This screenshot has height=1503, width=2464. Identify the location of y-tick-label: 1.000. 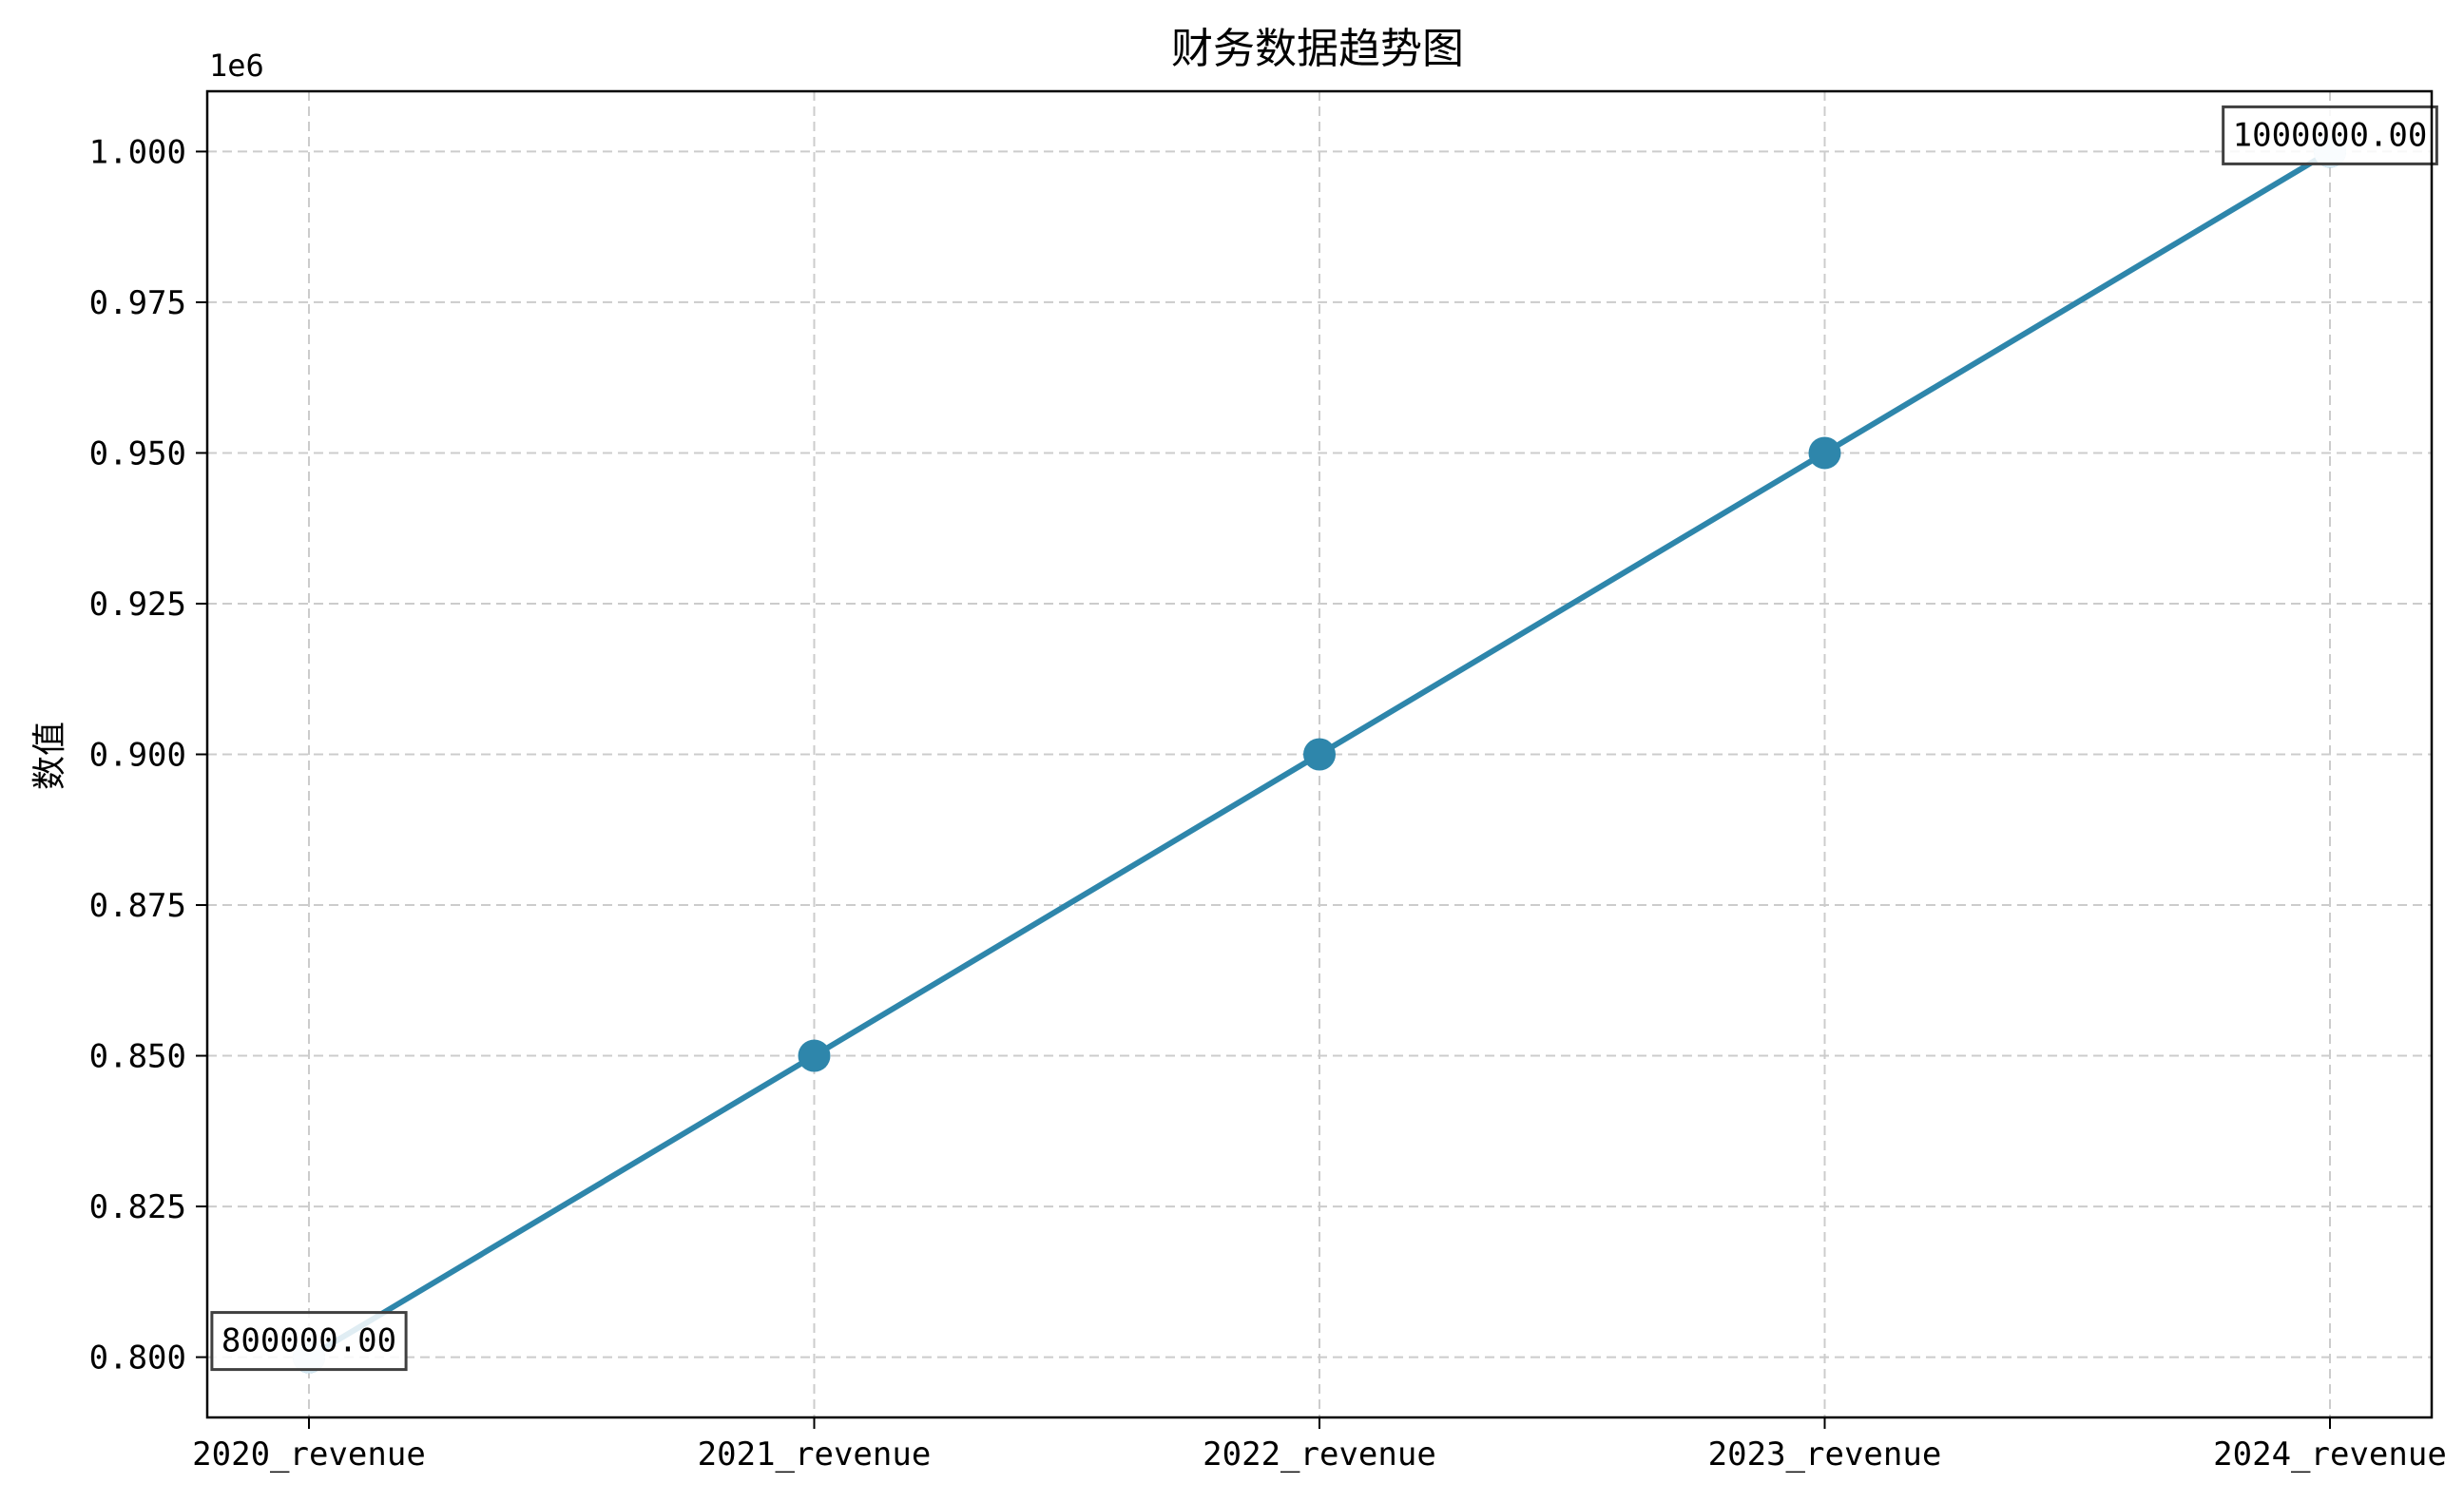
(137, 152).